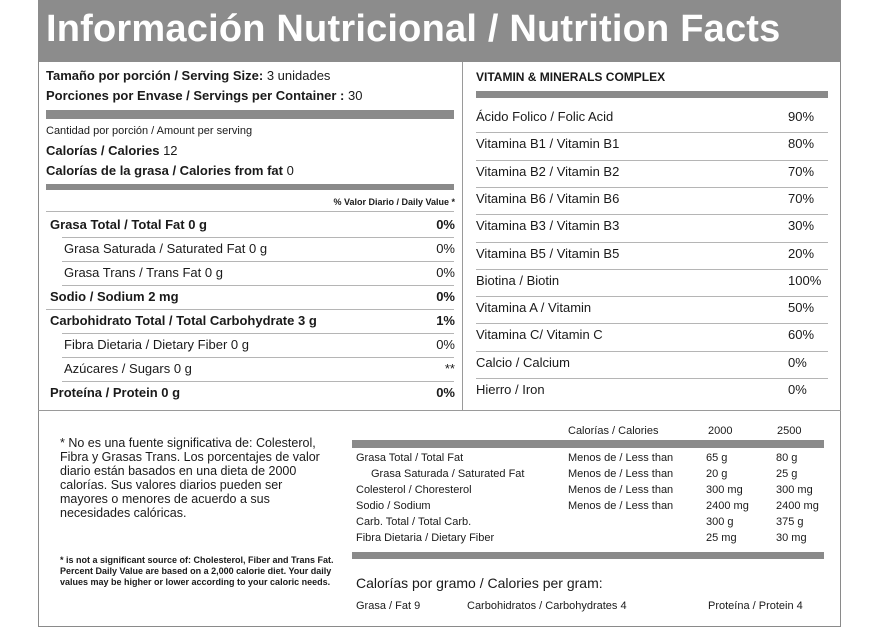 The height and width of the screenshot is (629, 876). I want to click on ref-row-value-2000: 300 mg, so click(724, 490).